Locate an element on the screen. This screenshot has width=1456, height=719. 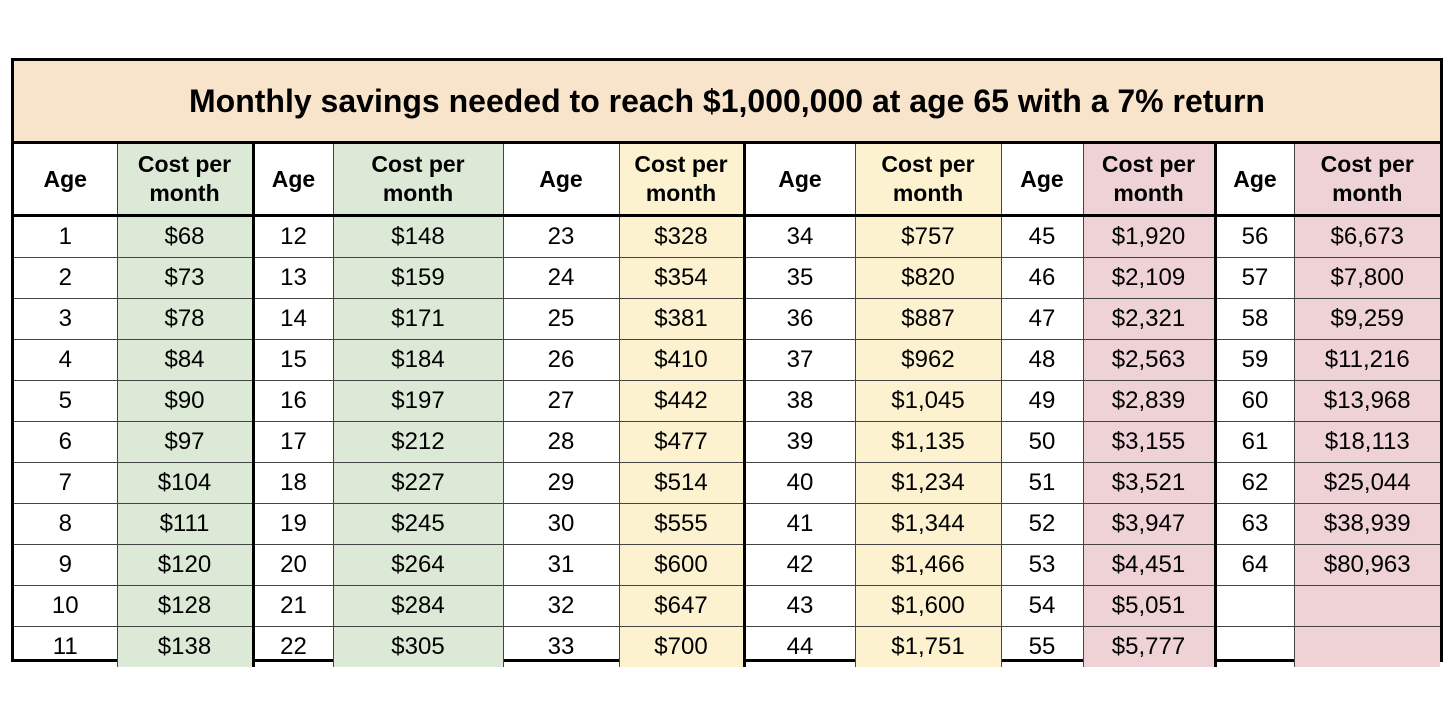
age-cell: 10 is located at coordinates (66, 606).